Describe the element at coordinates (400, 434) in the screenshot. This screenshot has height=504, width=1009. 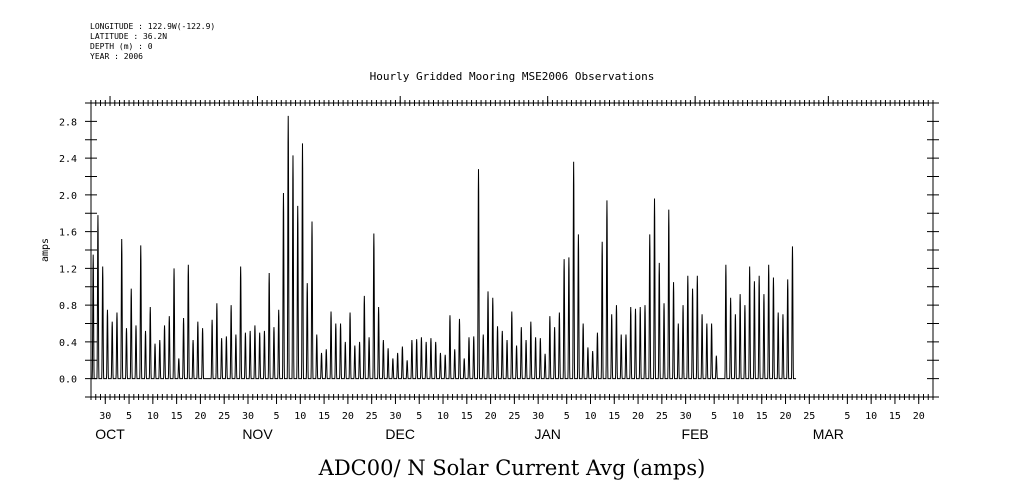
I see `month-label: DEC` at that location.